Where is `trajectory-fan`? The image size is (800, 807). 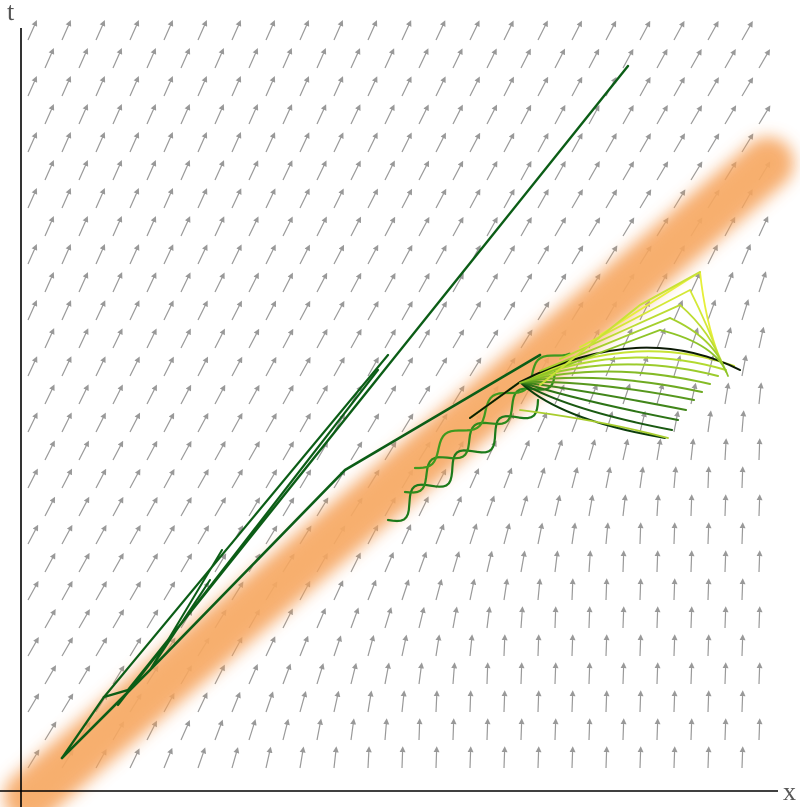 trajectory-fan is located at coordinates (578, 400).